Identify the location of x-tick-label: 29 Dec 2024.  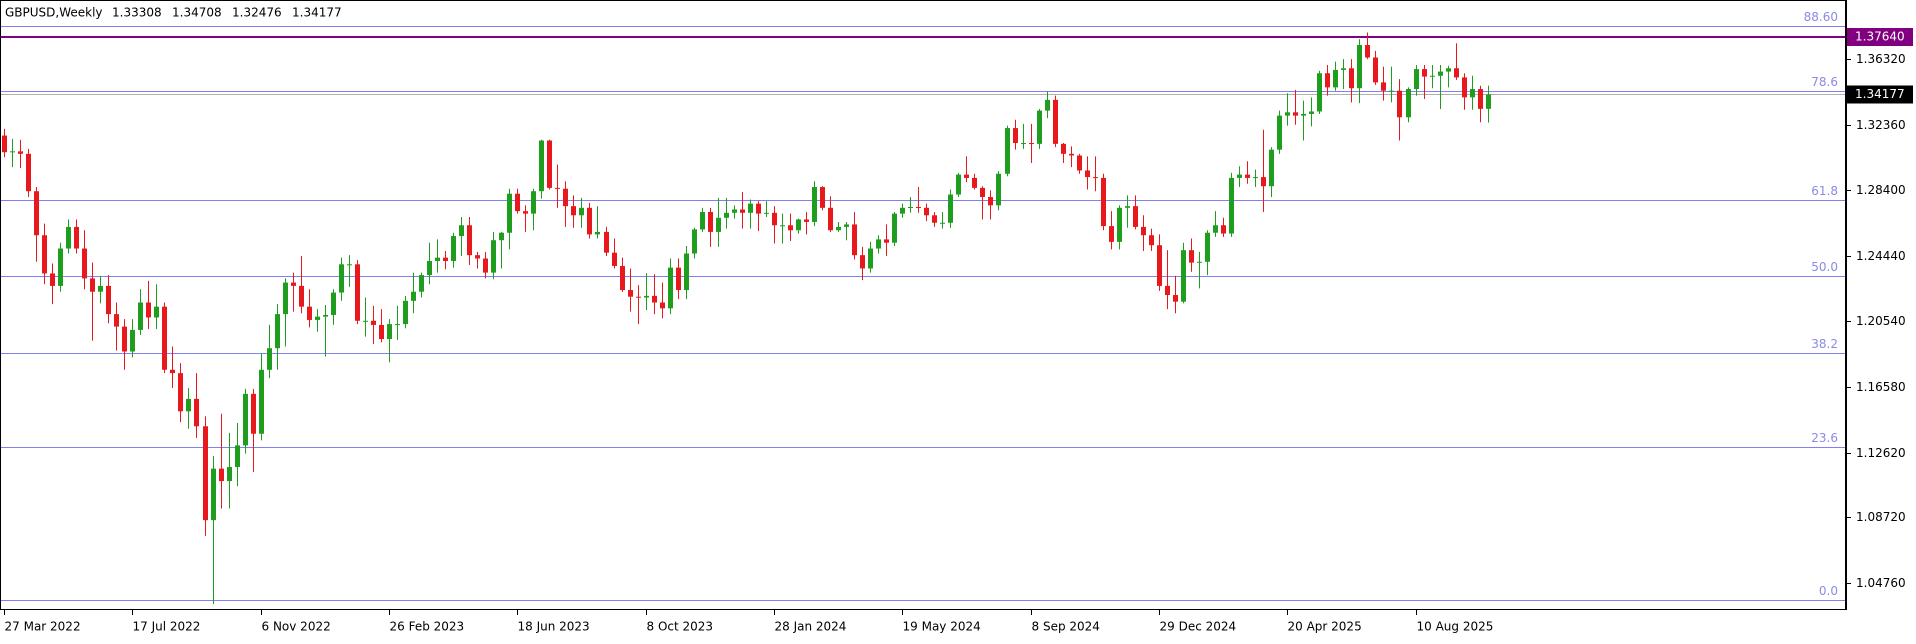
(1198, 627).